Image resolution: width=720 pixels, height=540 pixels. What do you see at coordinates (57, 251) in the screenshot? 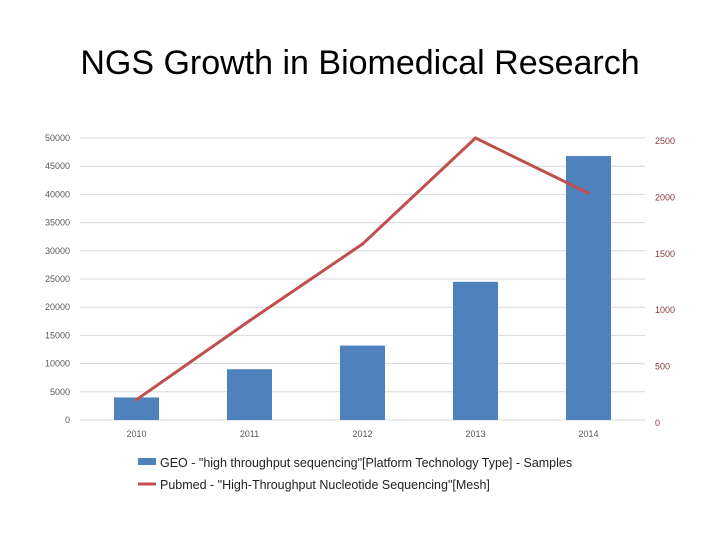
I see `left-tick-label: 30000` at bounding box center [57, 251].